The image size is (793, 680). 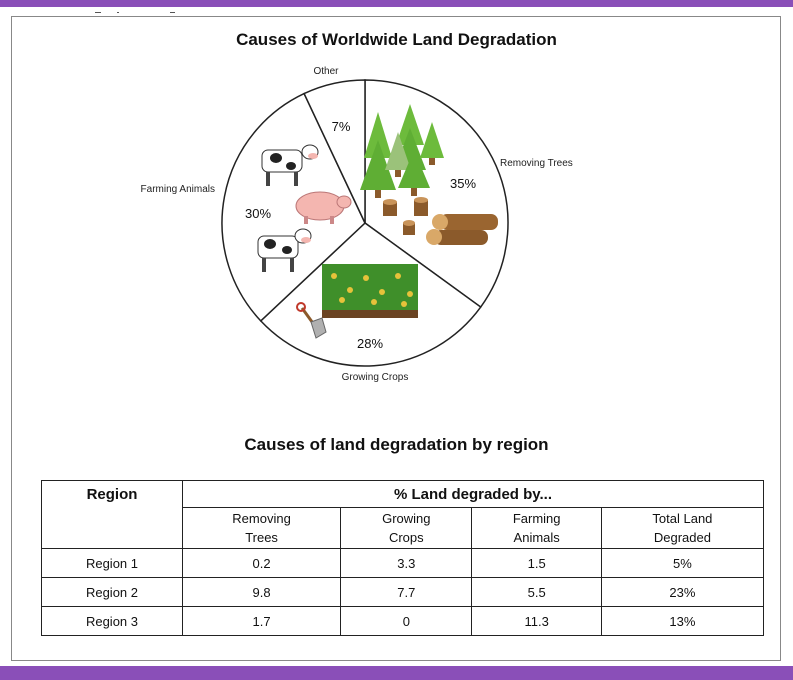 What do you see at coordinates (261, 563) in the screenshot?
I see `cell-removing-trees: 0.2` at bounding box center [261, 563].